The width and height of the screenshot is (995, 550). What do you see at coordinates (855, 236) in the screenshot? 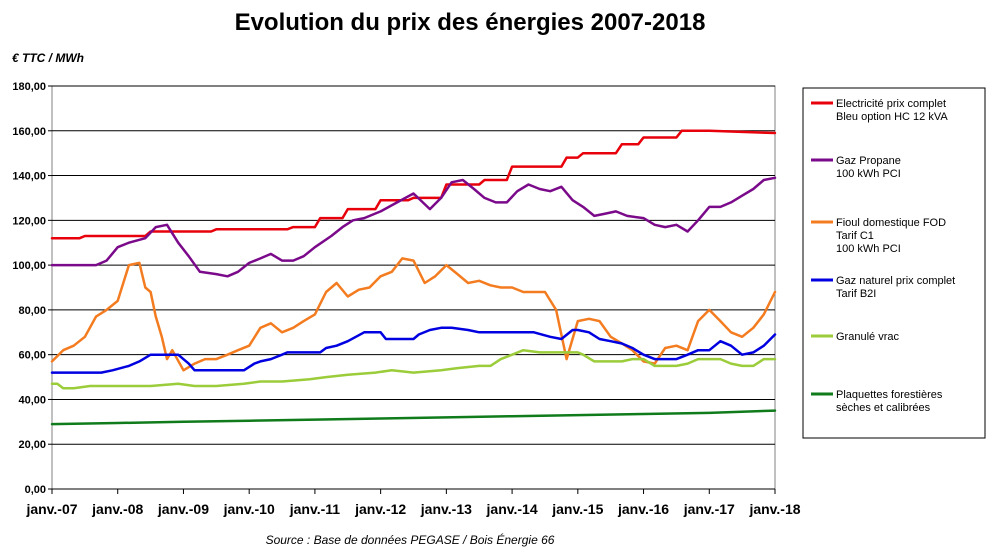
I see `legend-label: Tarif C1` at bounding box center [855, 236].